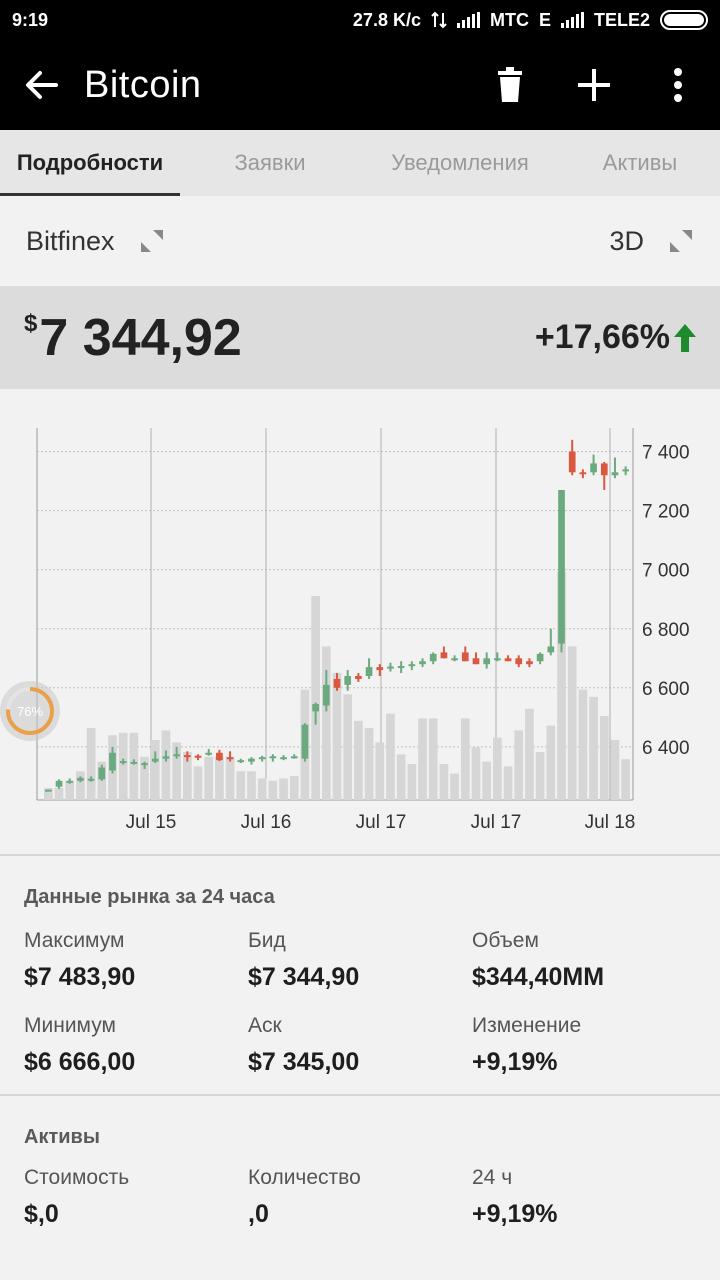  I want to click on back-button, so click(42, 85).